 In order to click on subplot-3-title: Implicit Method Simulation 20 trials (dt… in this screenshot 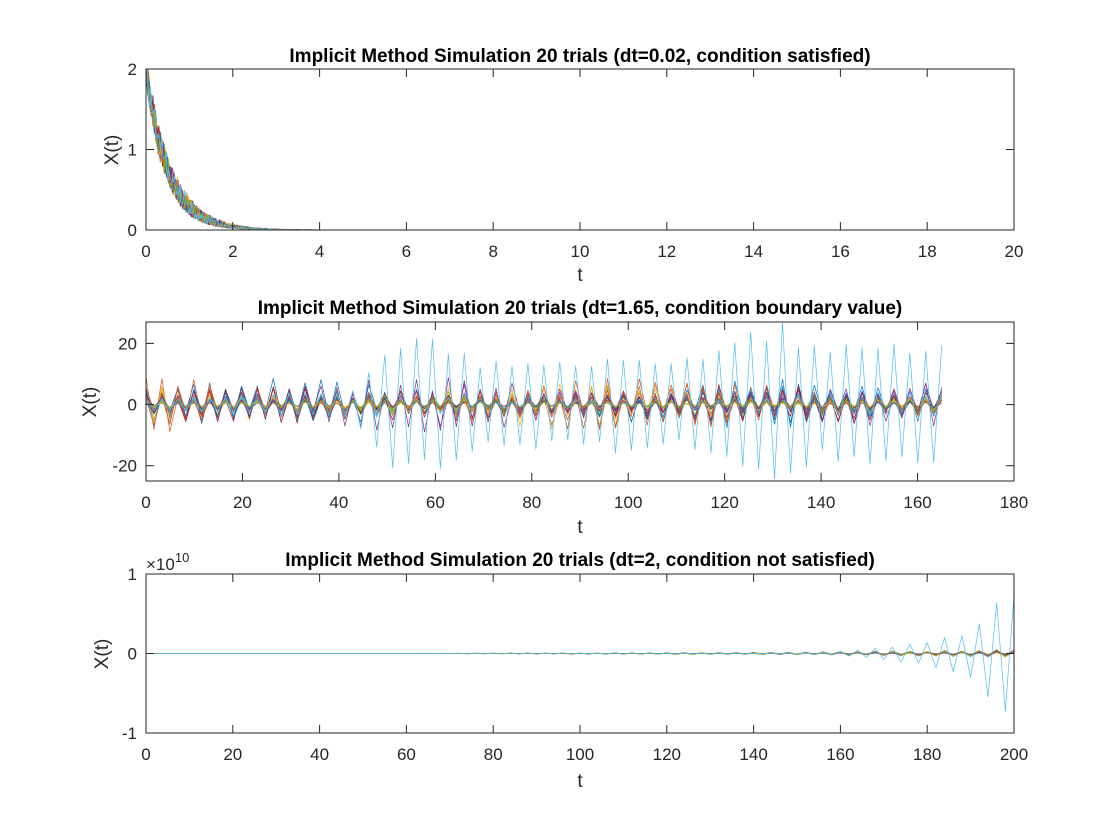, I will do `click(580, 560)`.